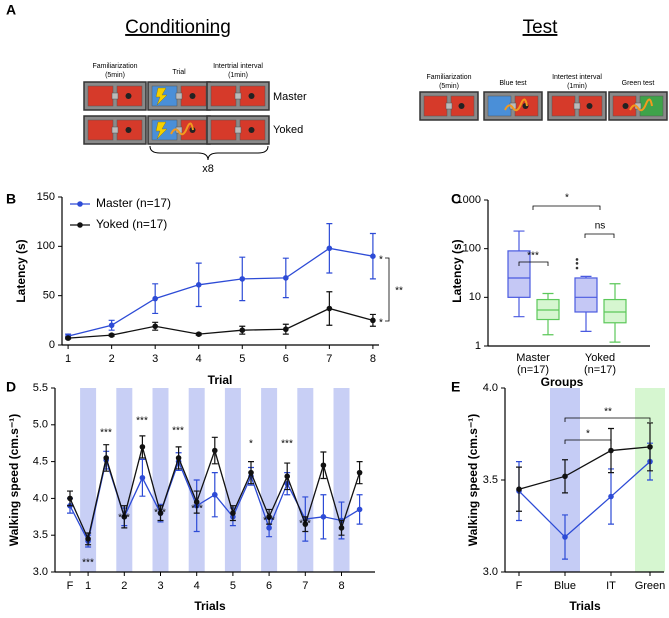 The height and width of the screenshot is (618, 669). What do you see at coordinates (11, 387) in the screenshot?
I see `panel-label: D` at bounding box center [11, 387].